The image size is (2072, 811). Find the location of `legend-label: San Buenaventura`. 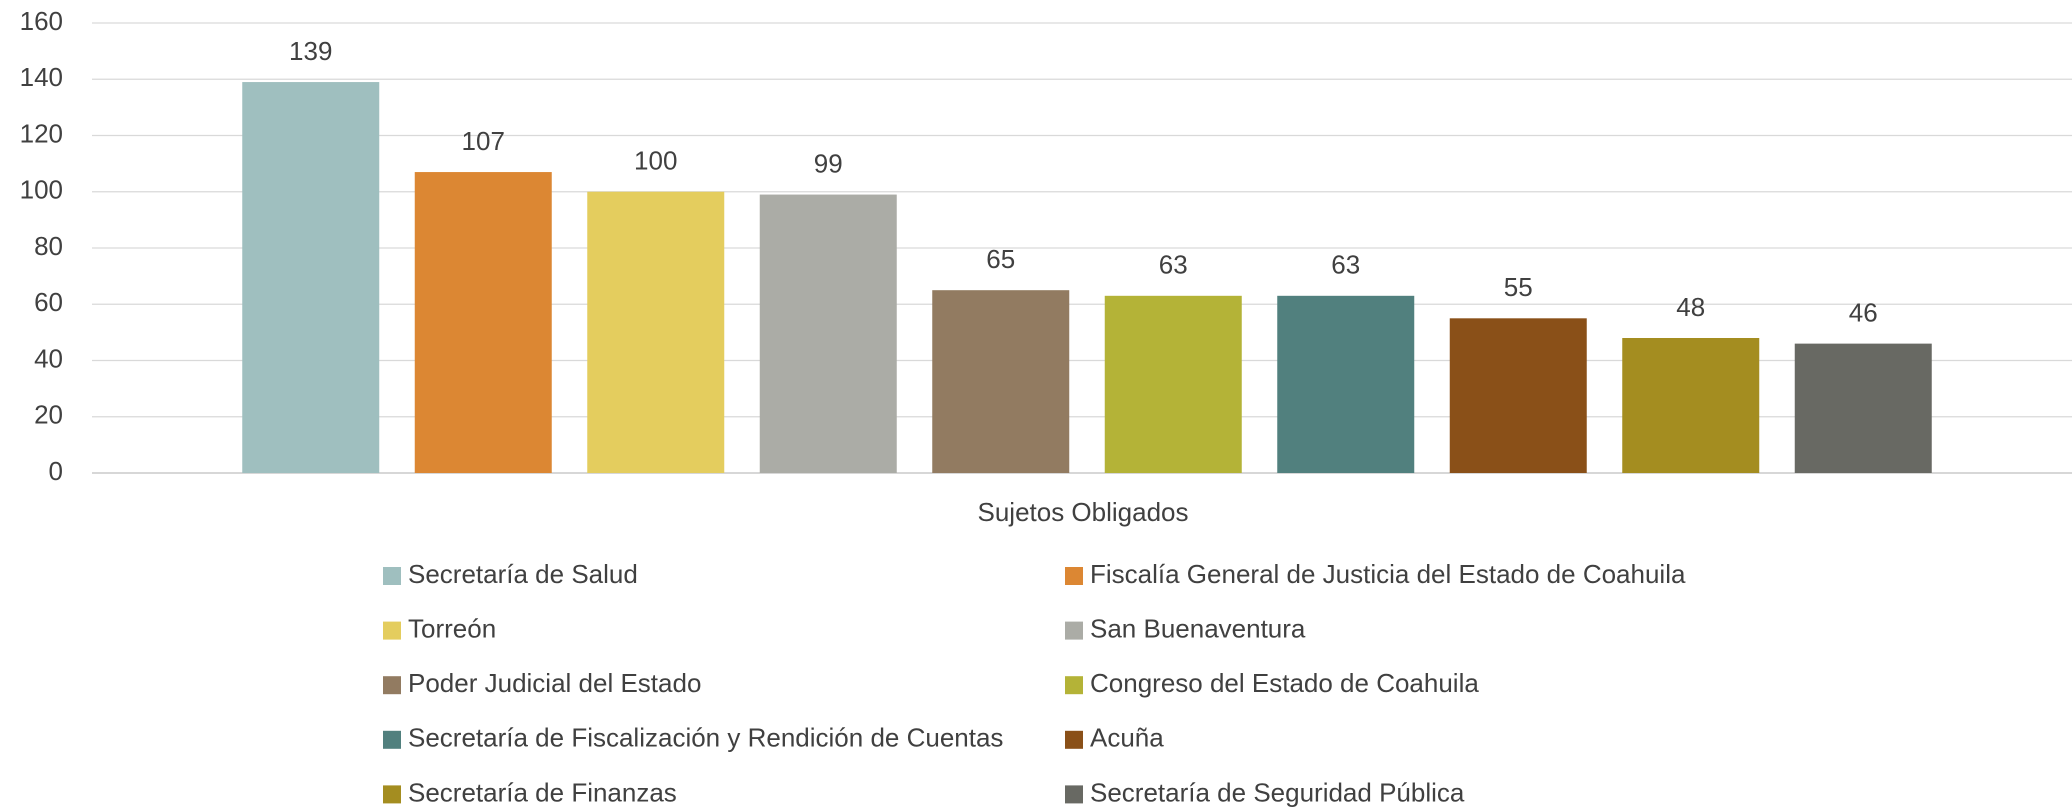

legend-label: San Buenaventura is located at coordinates (1198, 628).